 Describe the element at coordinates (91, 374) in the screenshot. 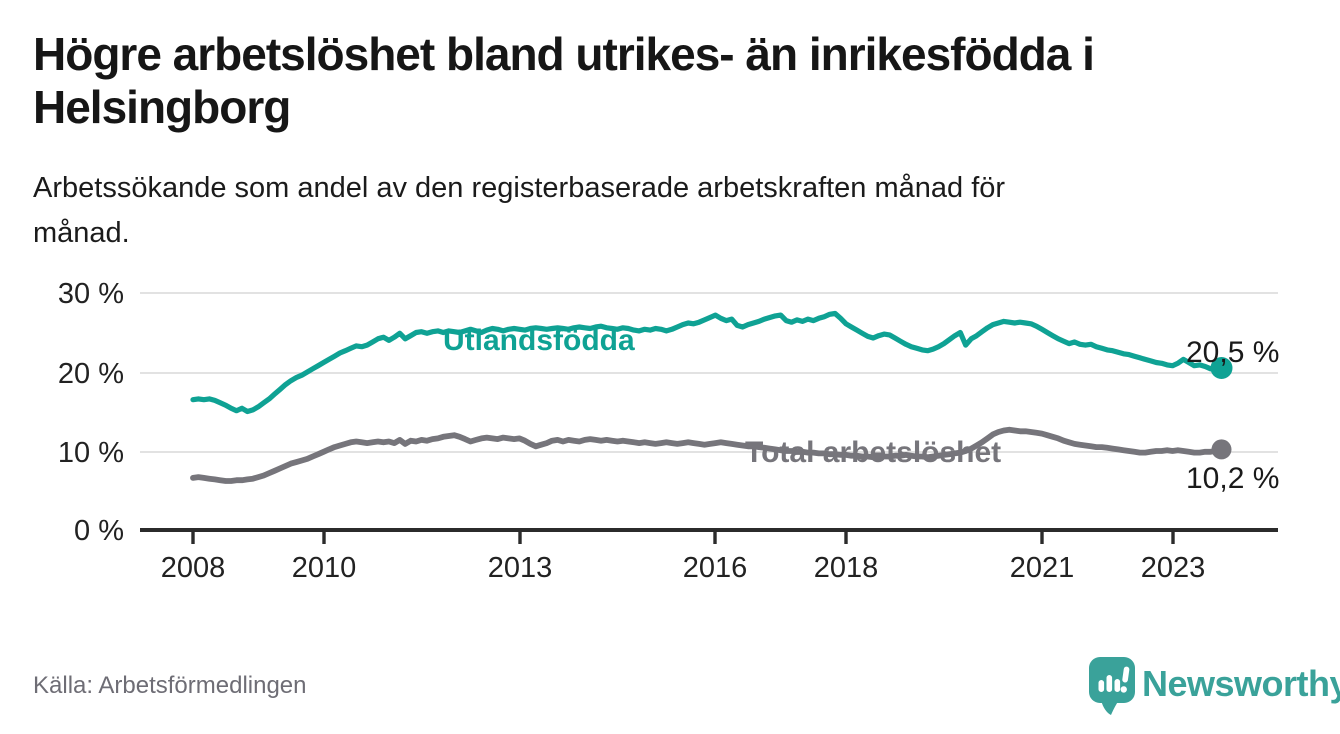

I see `y-tick-label-20: 20 %` at that location.